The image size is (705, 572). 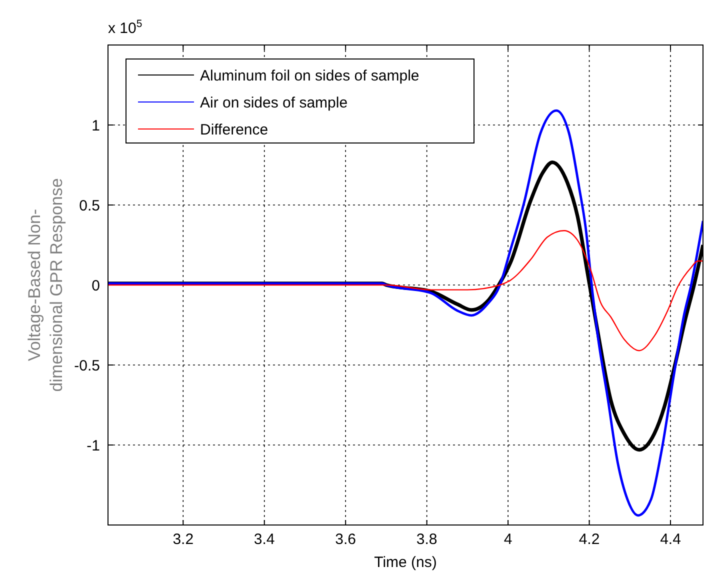 I want to click on y-tick-label: 0, so click(x=96, y=285).